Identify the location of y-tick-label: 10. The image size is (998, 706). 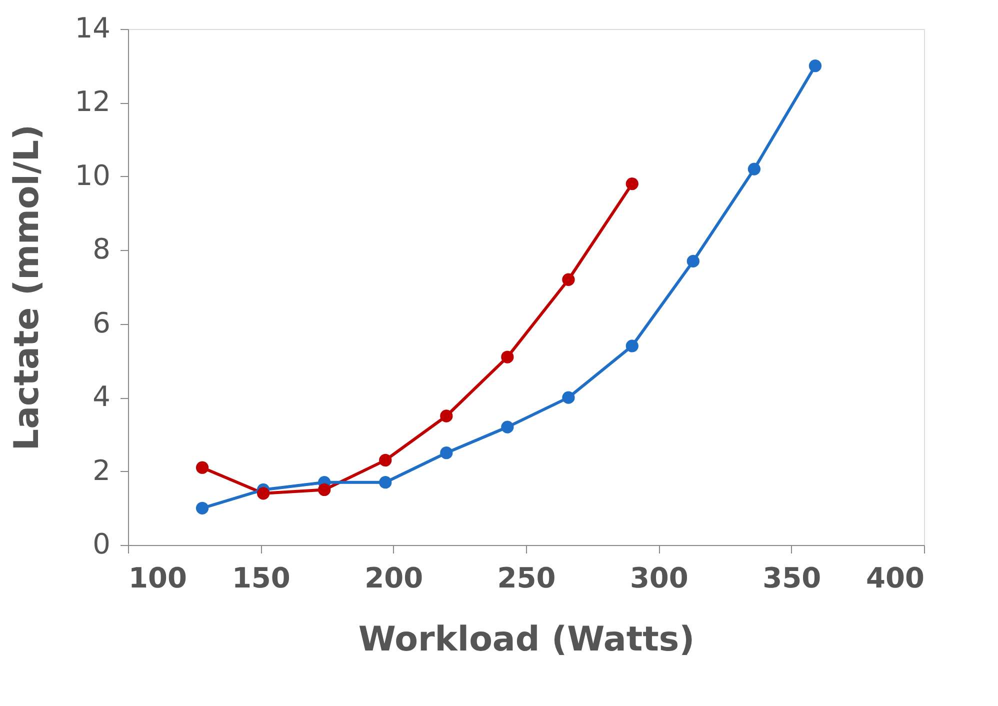
(92, 175).